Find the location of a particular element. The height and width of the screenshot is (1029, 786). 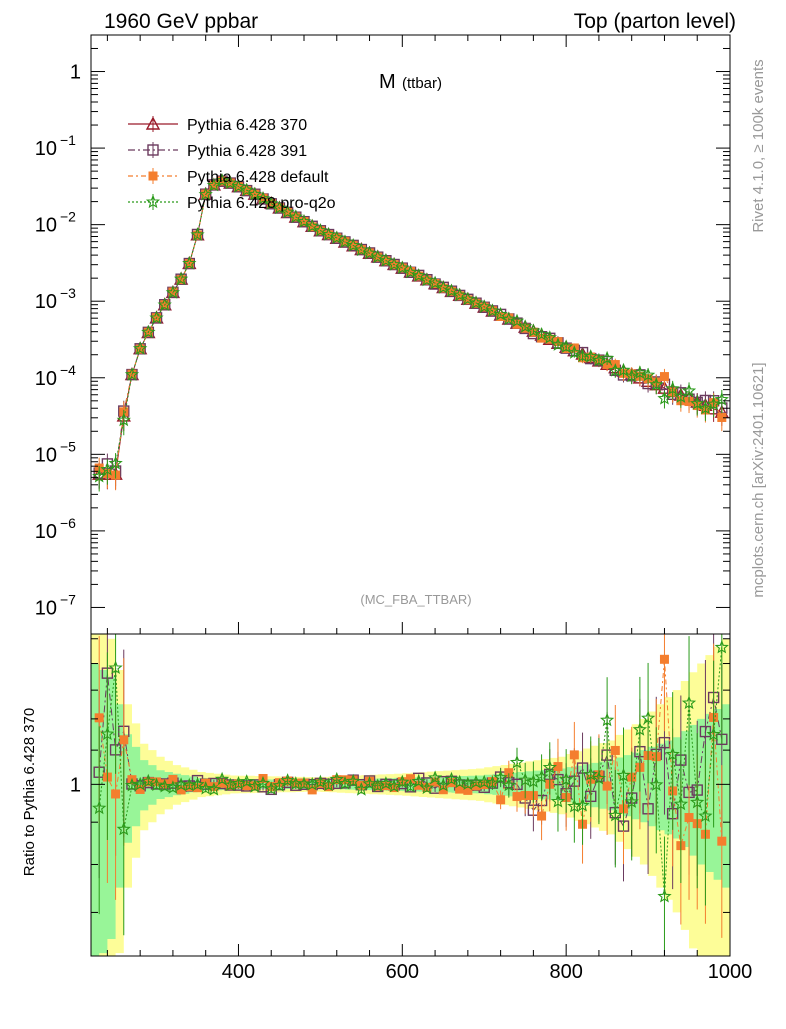

plot-title-main: M is located at coordinates (387, 82).